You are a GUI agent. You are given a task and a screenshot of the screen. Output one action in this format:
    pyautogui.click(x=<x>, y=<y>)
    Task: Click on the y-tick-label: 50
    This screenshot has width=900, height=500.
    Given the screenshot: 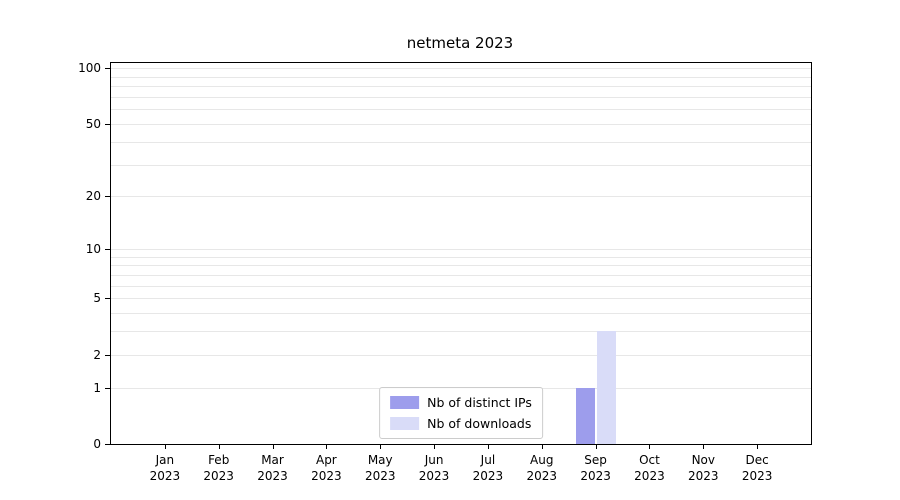 What is the action you would take?
    pyautogui.click(x=93, y=124)
    